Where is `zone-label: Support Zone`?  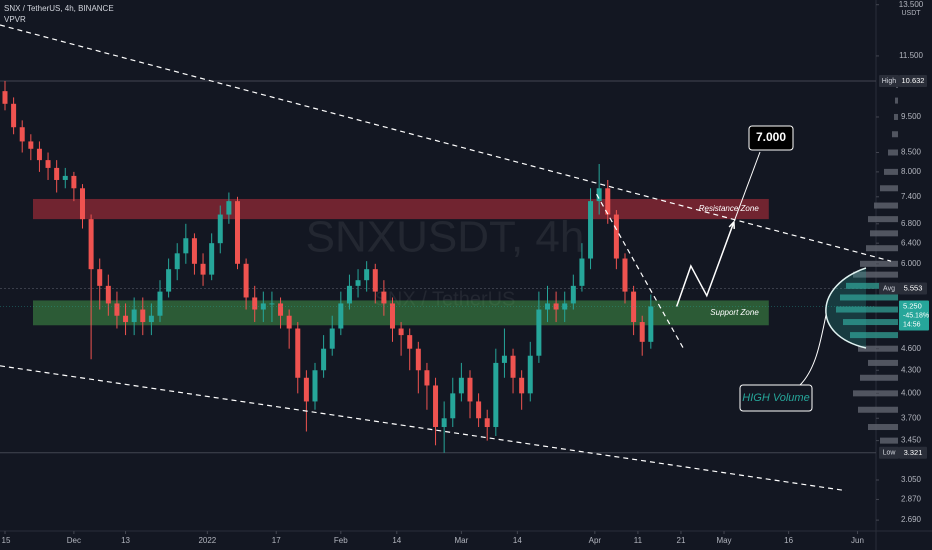
zone-label: Support Zone is located at coordinates (734, 312).